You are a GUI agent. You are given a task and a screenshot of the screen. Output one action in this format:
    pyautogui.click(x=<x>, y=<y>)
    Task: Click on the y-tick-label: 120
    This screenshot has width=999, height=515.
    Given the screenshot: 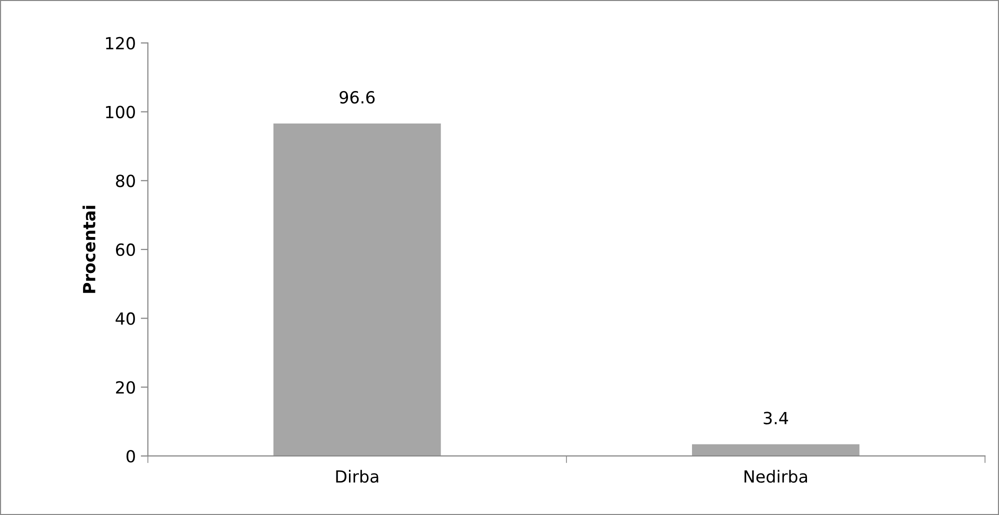 What is the action you would take?
    pyautogui.click(x=120, y=43)
    